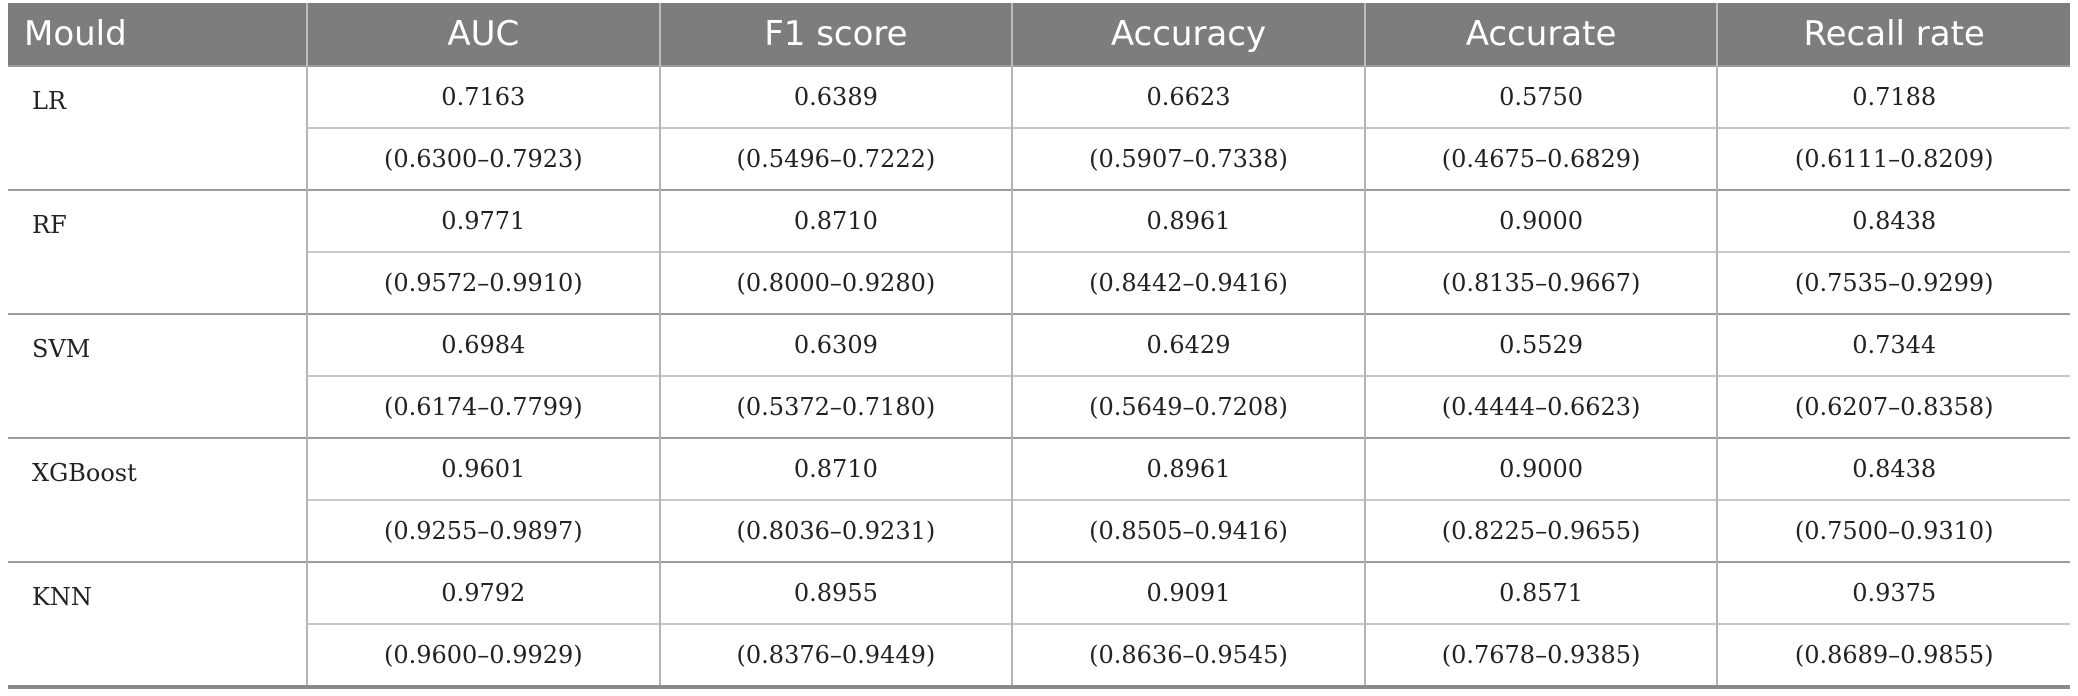 This screenshot has height=696, width=2078. I want to click on value-cell: 0.6984, so click(483, 344).